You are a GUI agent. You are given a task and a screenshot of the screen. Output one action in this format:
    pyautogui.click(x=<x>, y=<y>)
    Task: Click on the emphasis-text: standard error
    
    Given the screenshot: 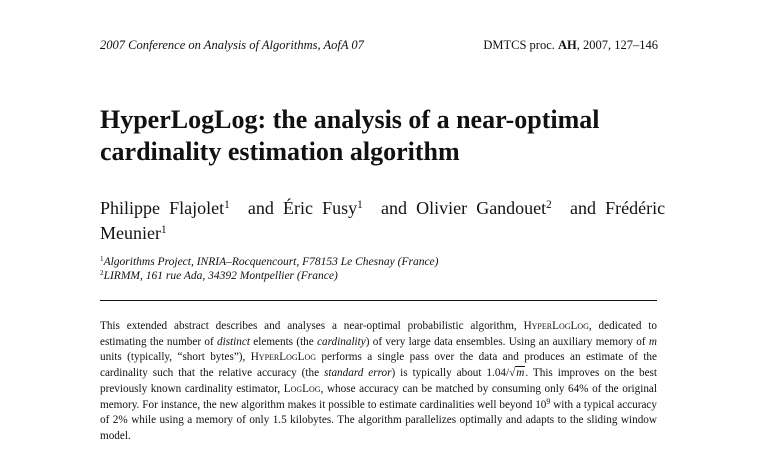 What is the action you would take?
    pyautogui.click(x=358, y=373)
    